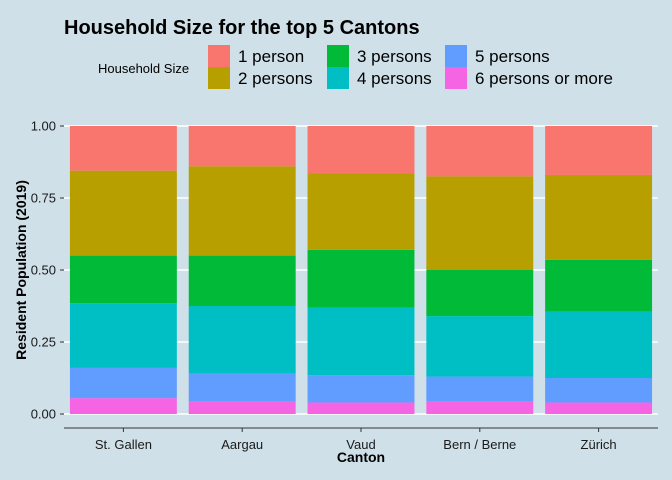 This screenshot has height=480, width=672. I want to click on legend-label-2: 2 persons, so click(275, 78).